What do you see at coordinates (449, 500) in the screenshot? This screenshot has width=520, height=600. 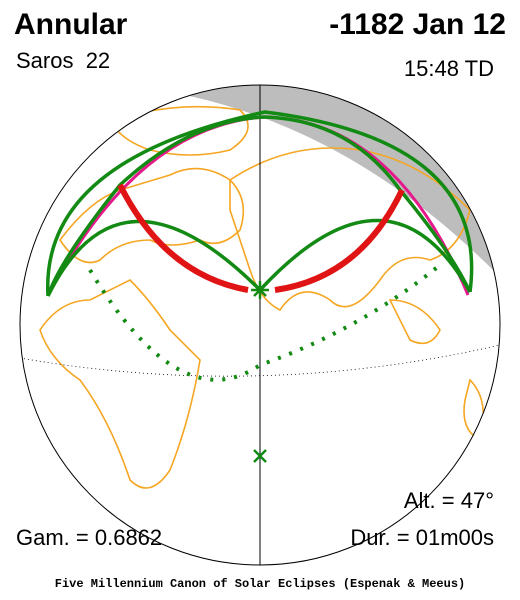 I see `altitude: Alt. = 47°` at bounding box center [449, 500].